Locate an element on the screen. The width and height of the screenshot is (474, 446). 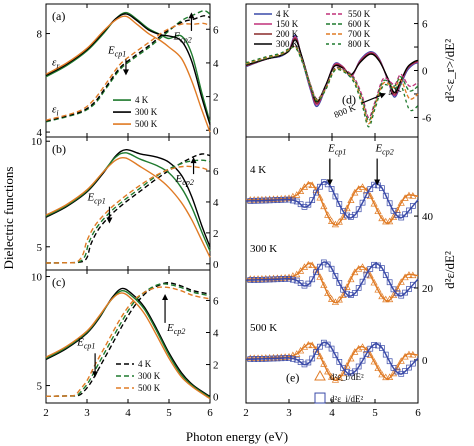
legend-label-d-1: 150 K is located at coordinates (287, 24).